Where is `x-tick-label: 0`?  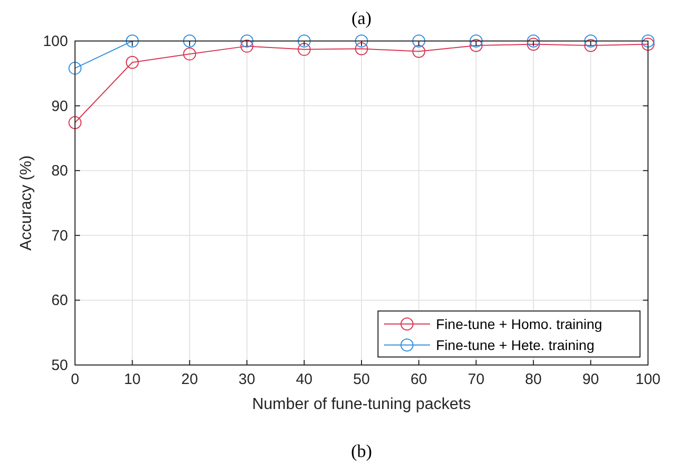
x-tick-label: 0 is located at coordinates (75, 379).